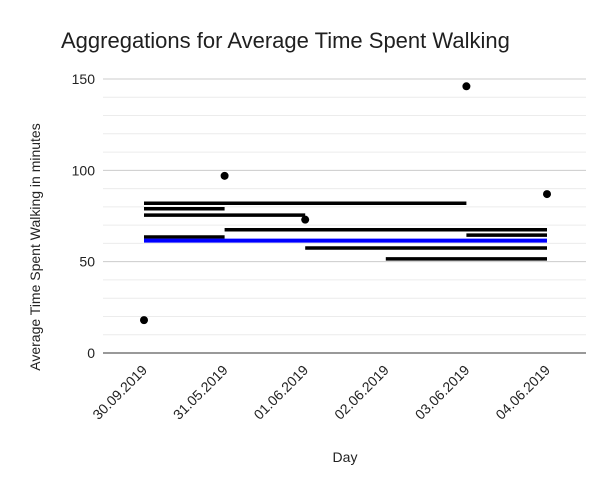 The image size is (611, 492). I want to click on aggregation-lines, so click(345, 231).